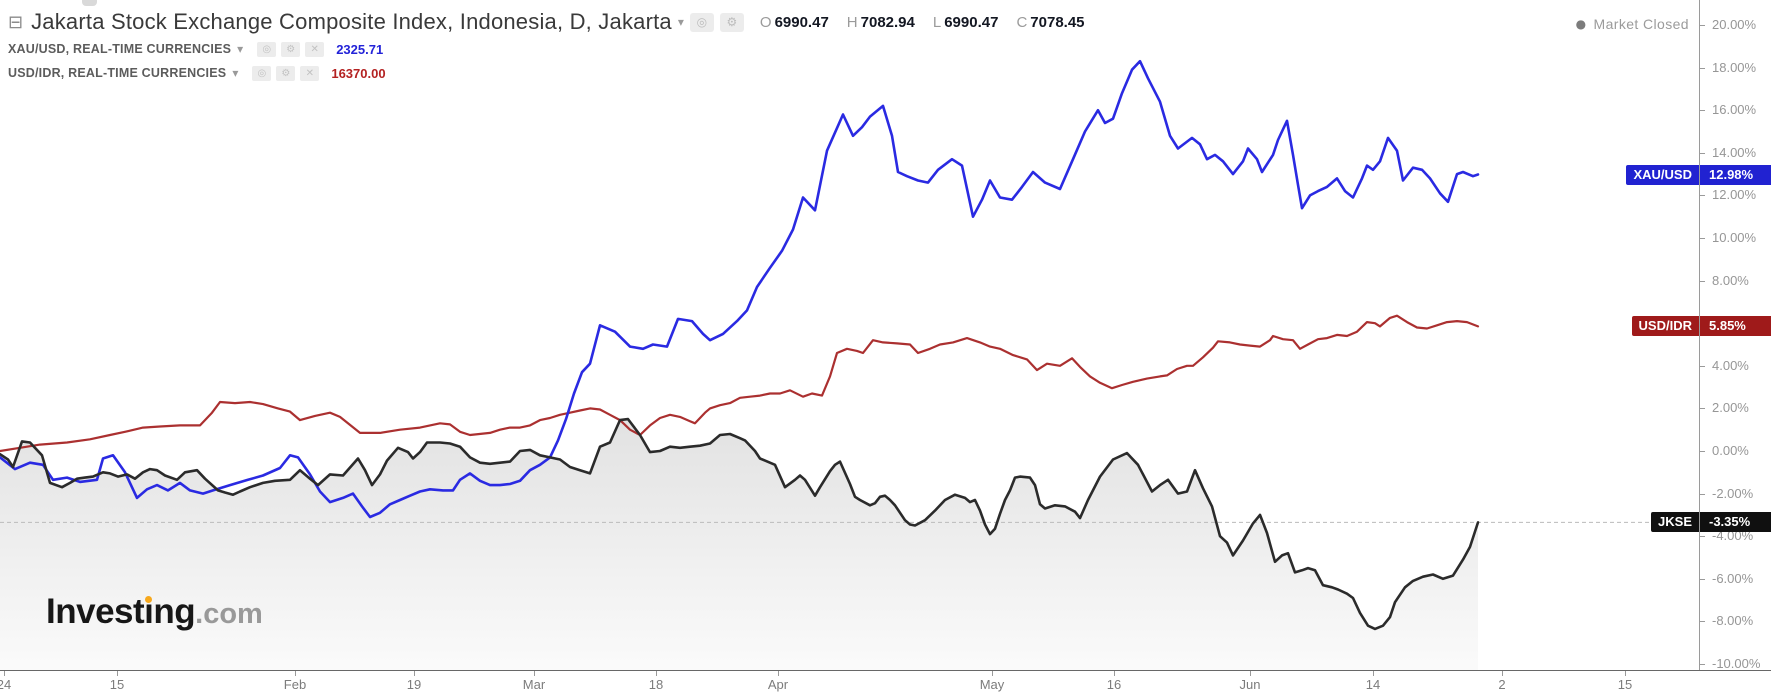 This screenshot has width=1771, height=695. Describe the element at coordinates (992, 684) in the screenshot. I see `x-axis-label: May` at that location.